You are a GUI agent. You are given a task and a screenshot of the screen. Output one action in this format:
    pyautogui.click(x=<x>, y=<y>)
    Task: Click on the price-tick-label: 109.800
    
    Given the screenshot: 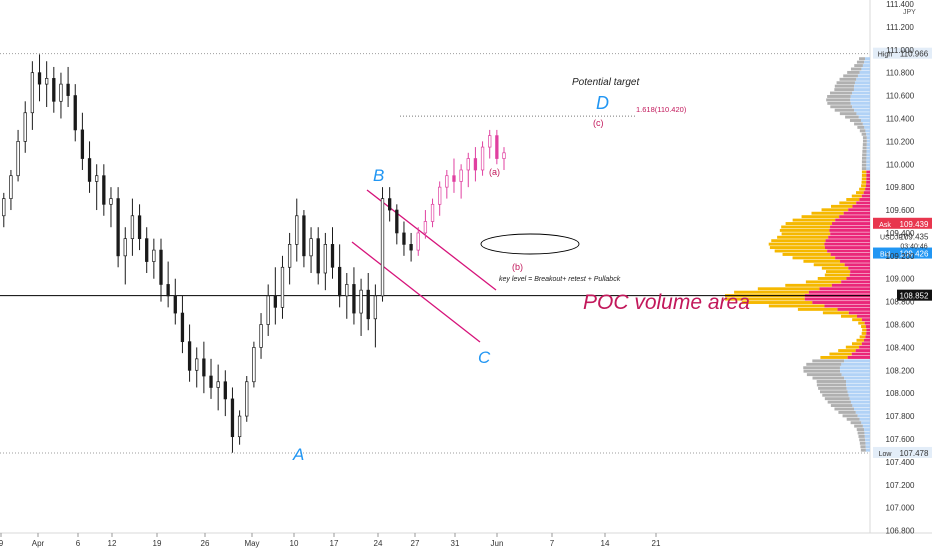 What is the action you would take?
    pyautogui.click(x=900, y=187)
    